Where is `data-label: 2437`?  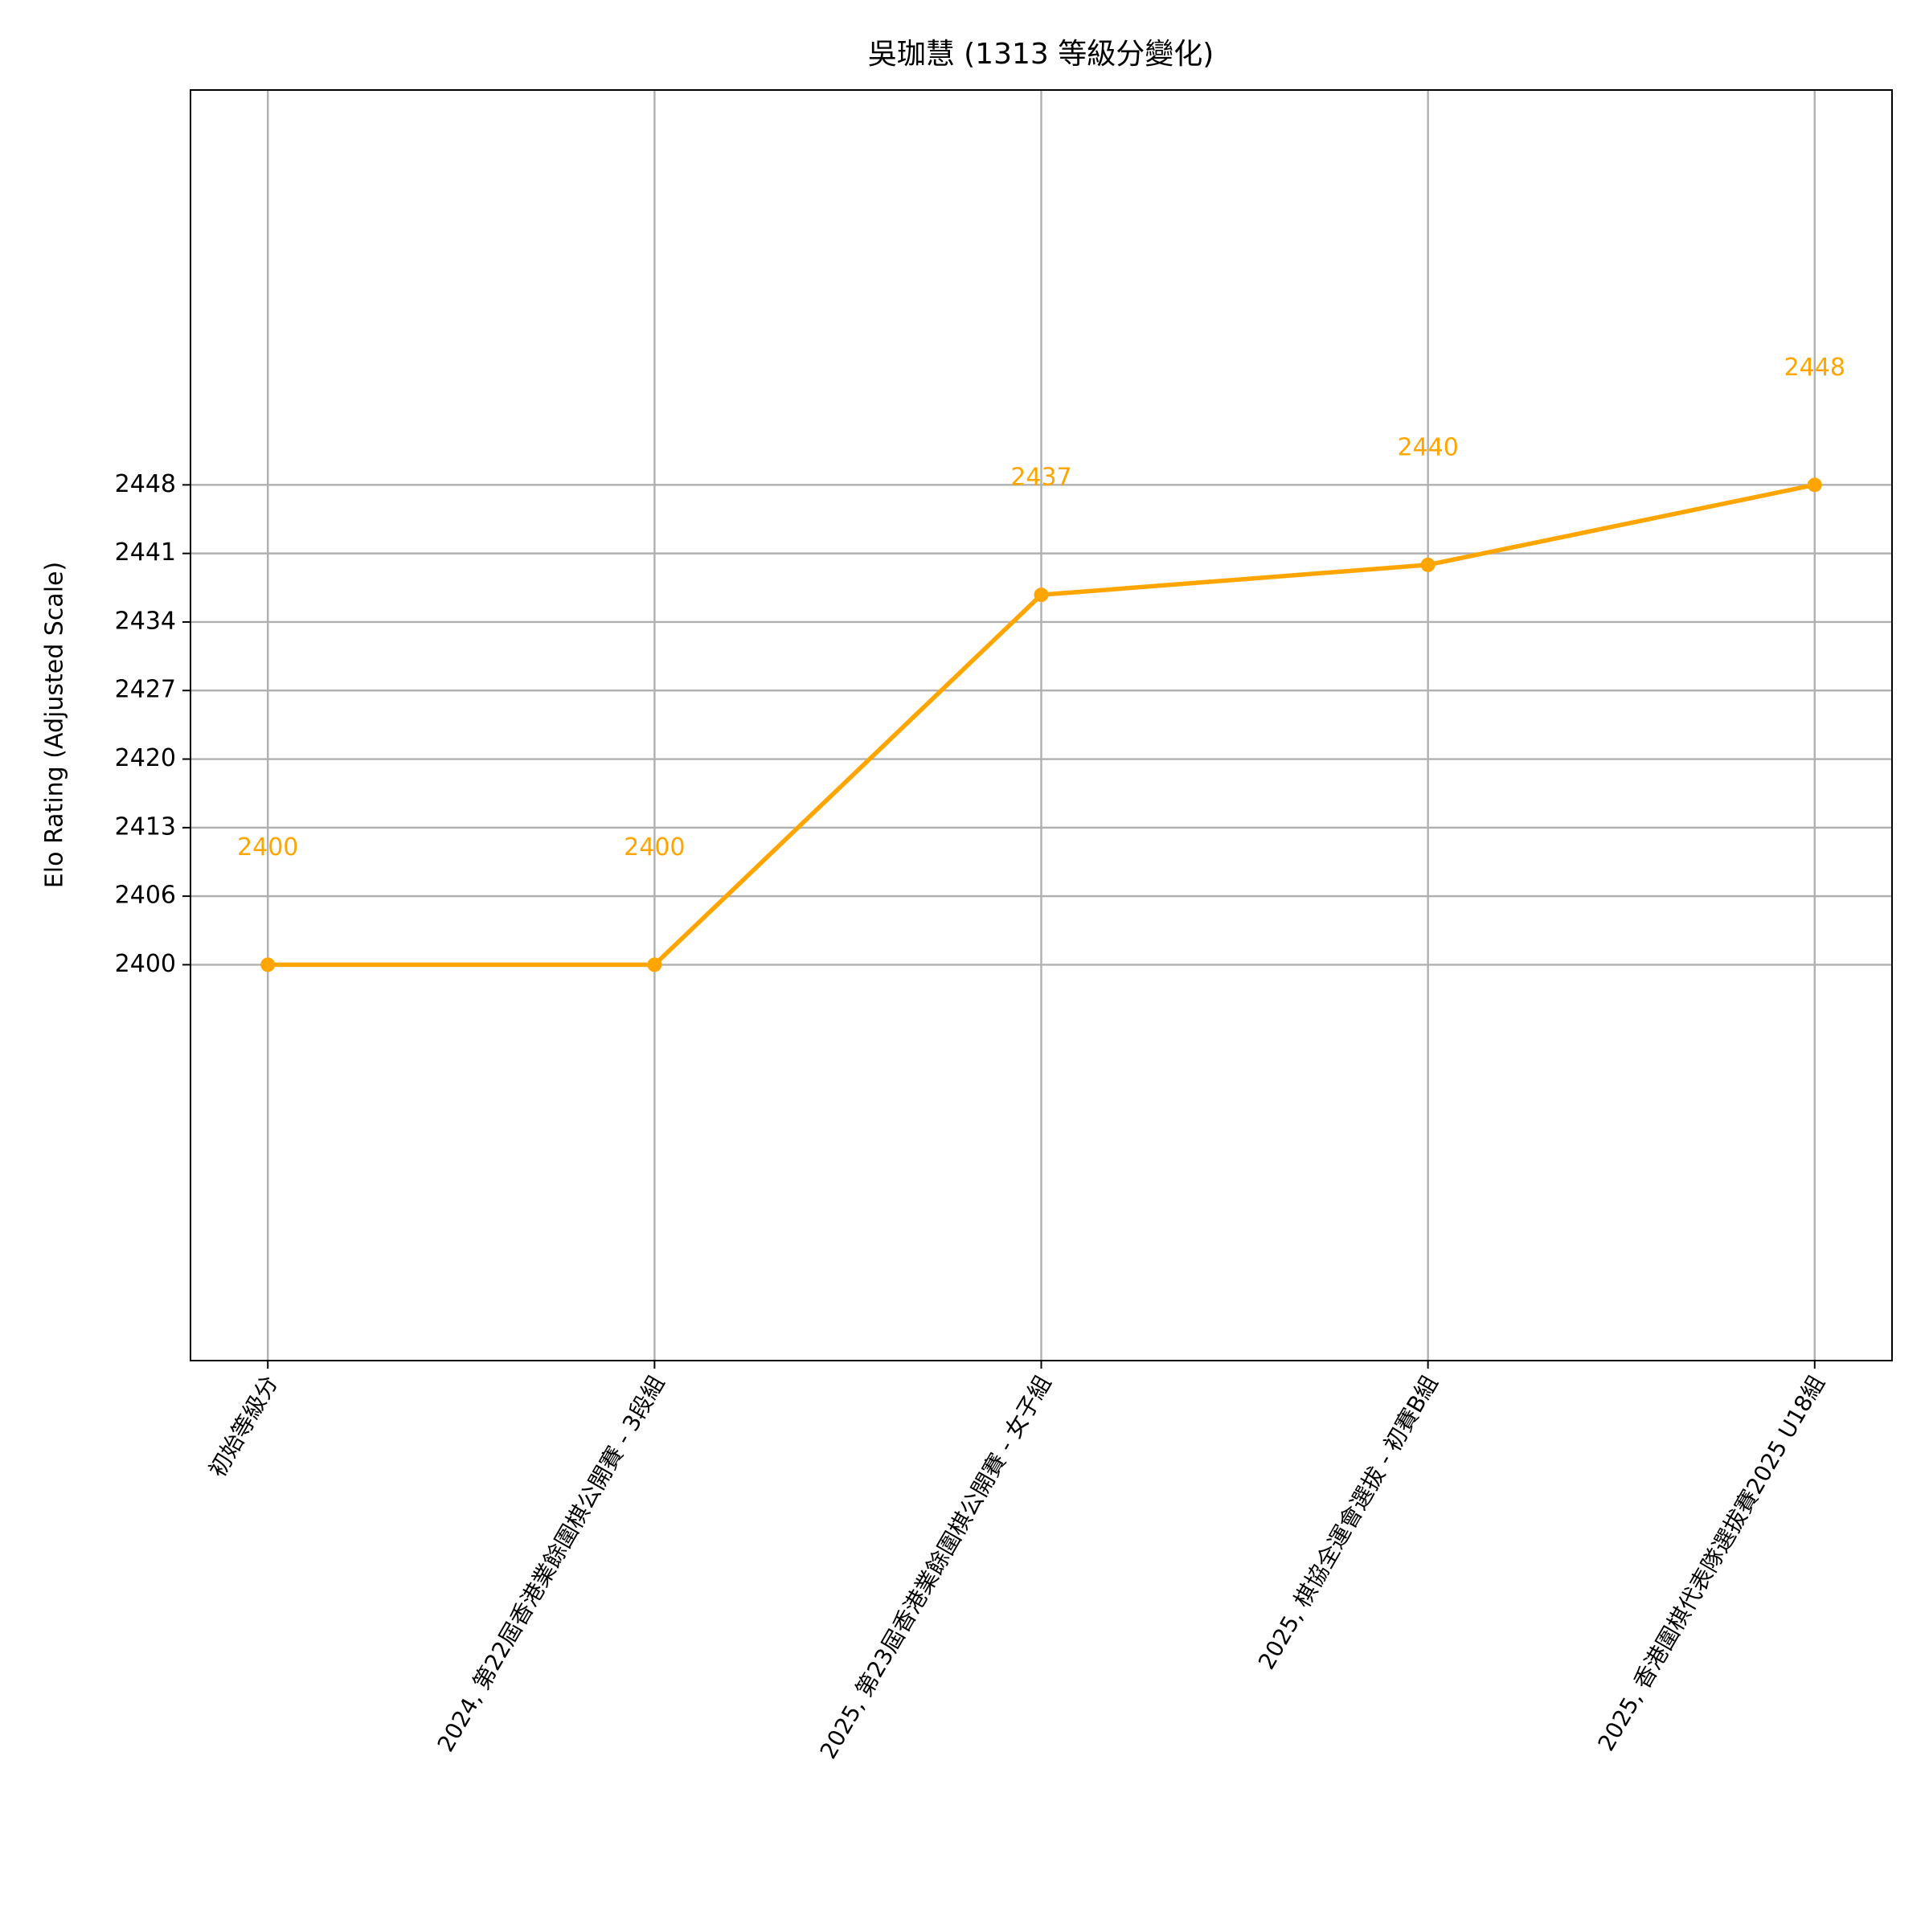 data-label: 2437 is located at coordinates (1040, 478).